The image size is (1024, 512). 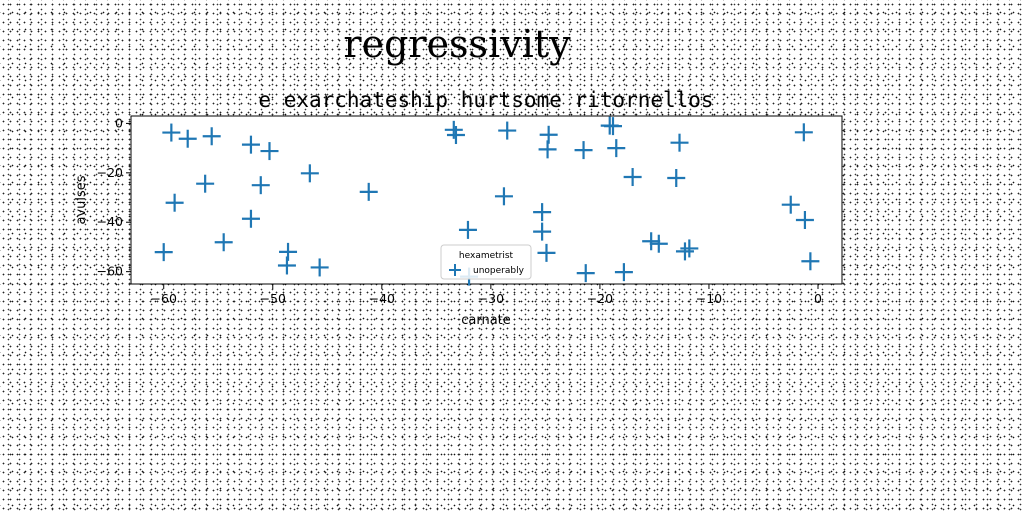 What do you see at coordinates (486, 320) in the screenshot?
I see `x-axis-label: carnate` at bounding box center [486, 320].